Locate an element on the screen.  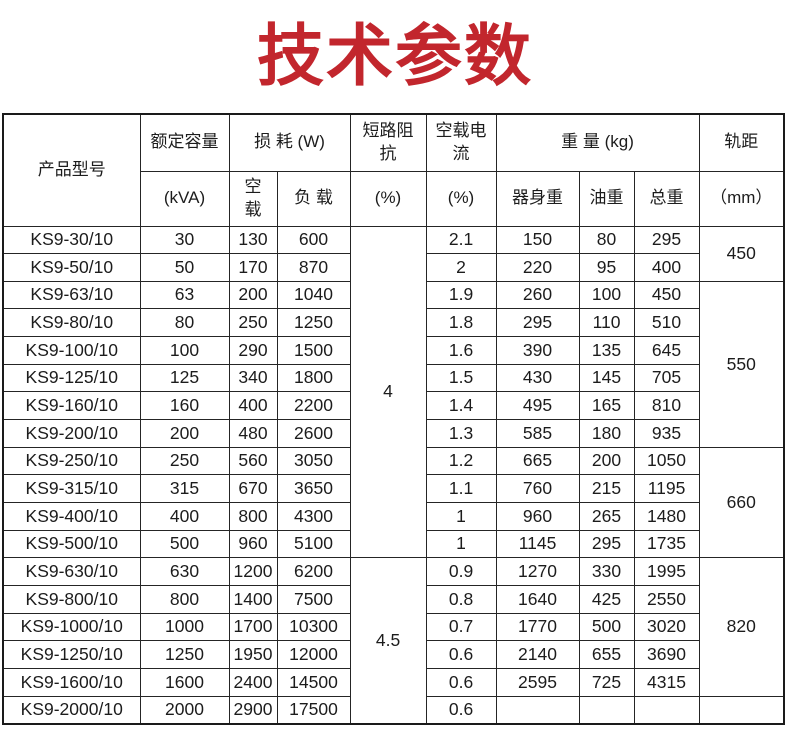
cell-total-weight: 1050 is located at coordinates (666, 461).